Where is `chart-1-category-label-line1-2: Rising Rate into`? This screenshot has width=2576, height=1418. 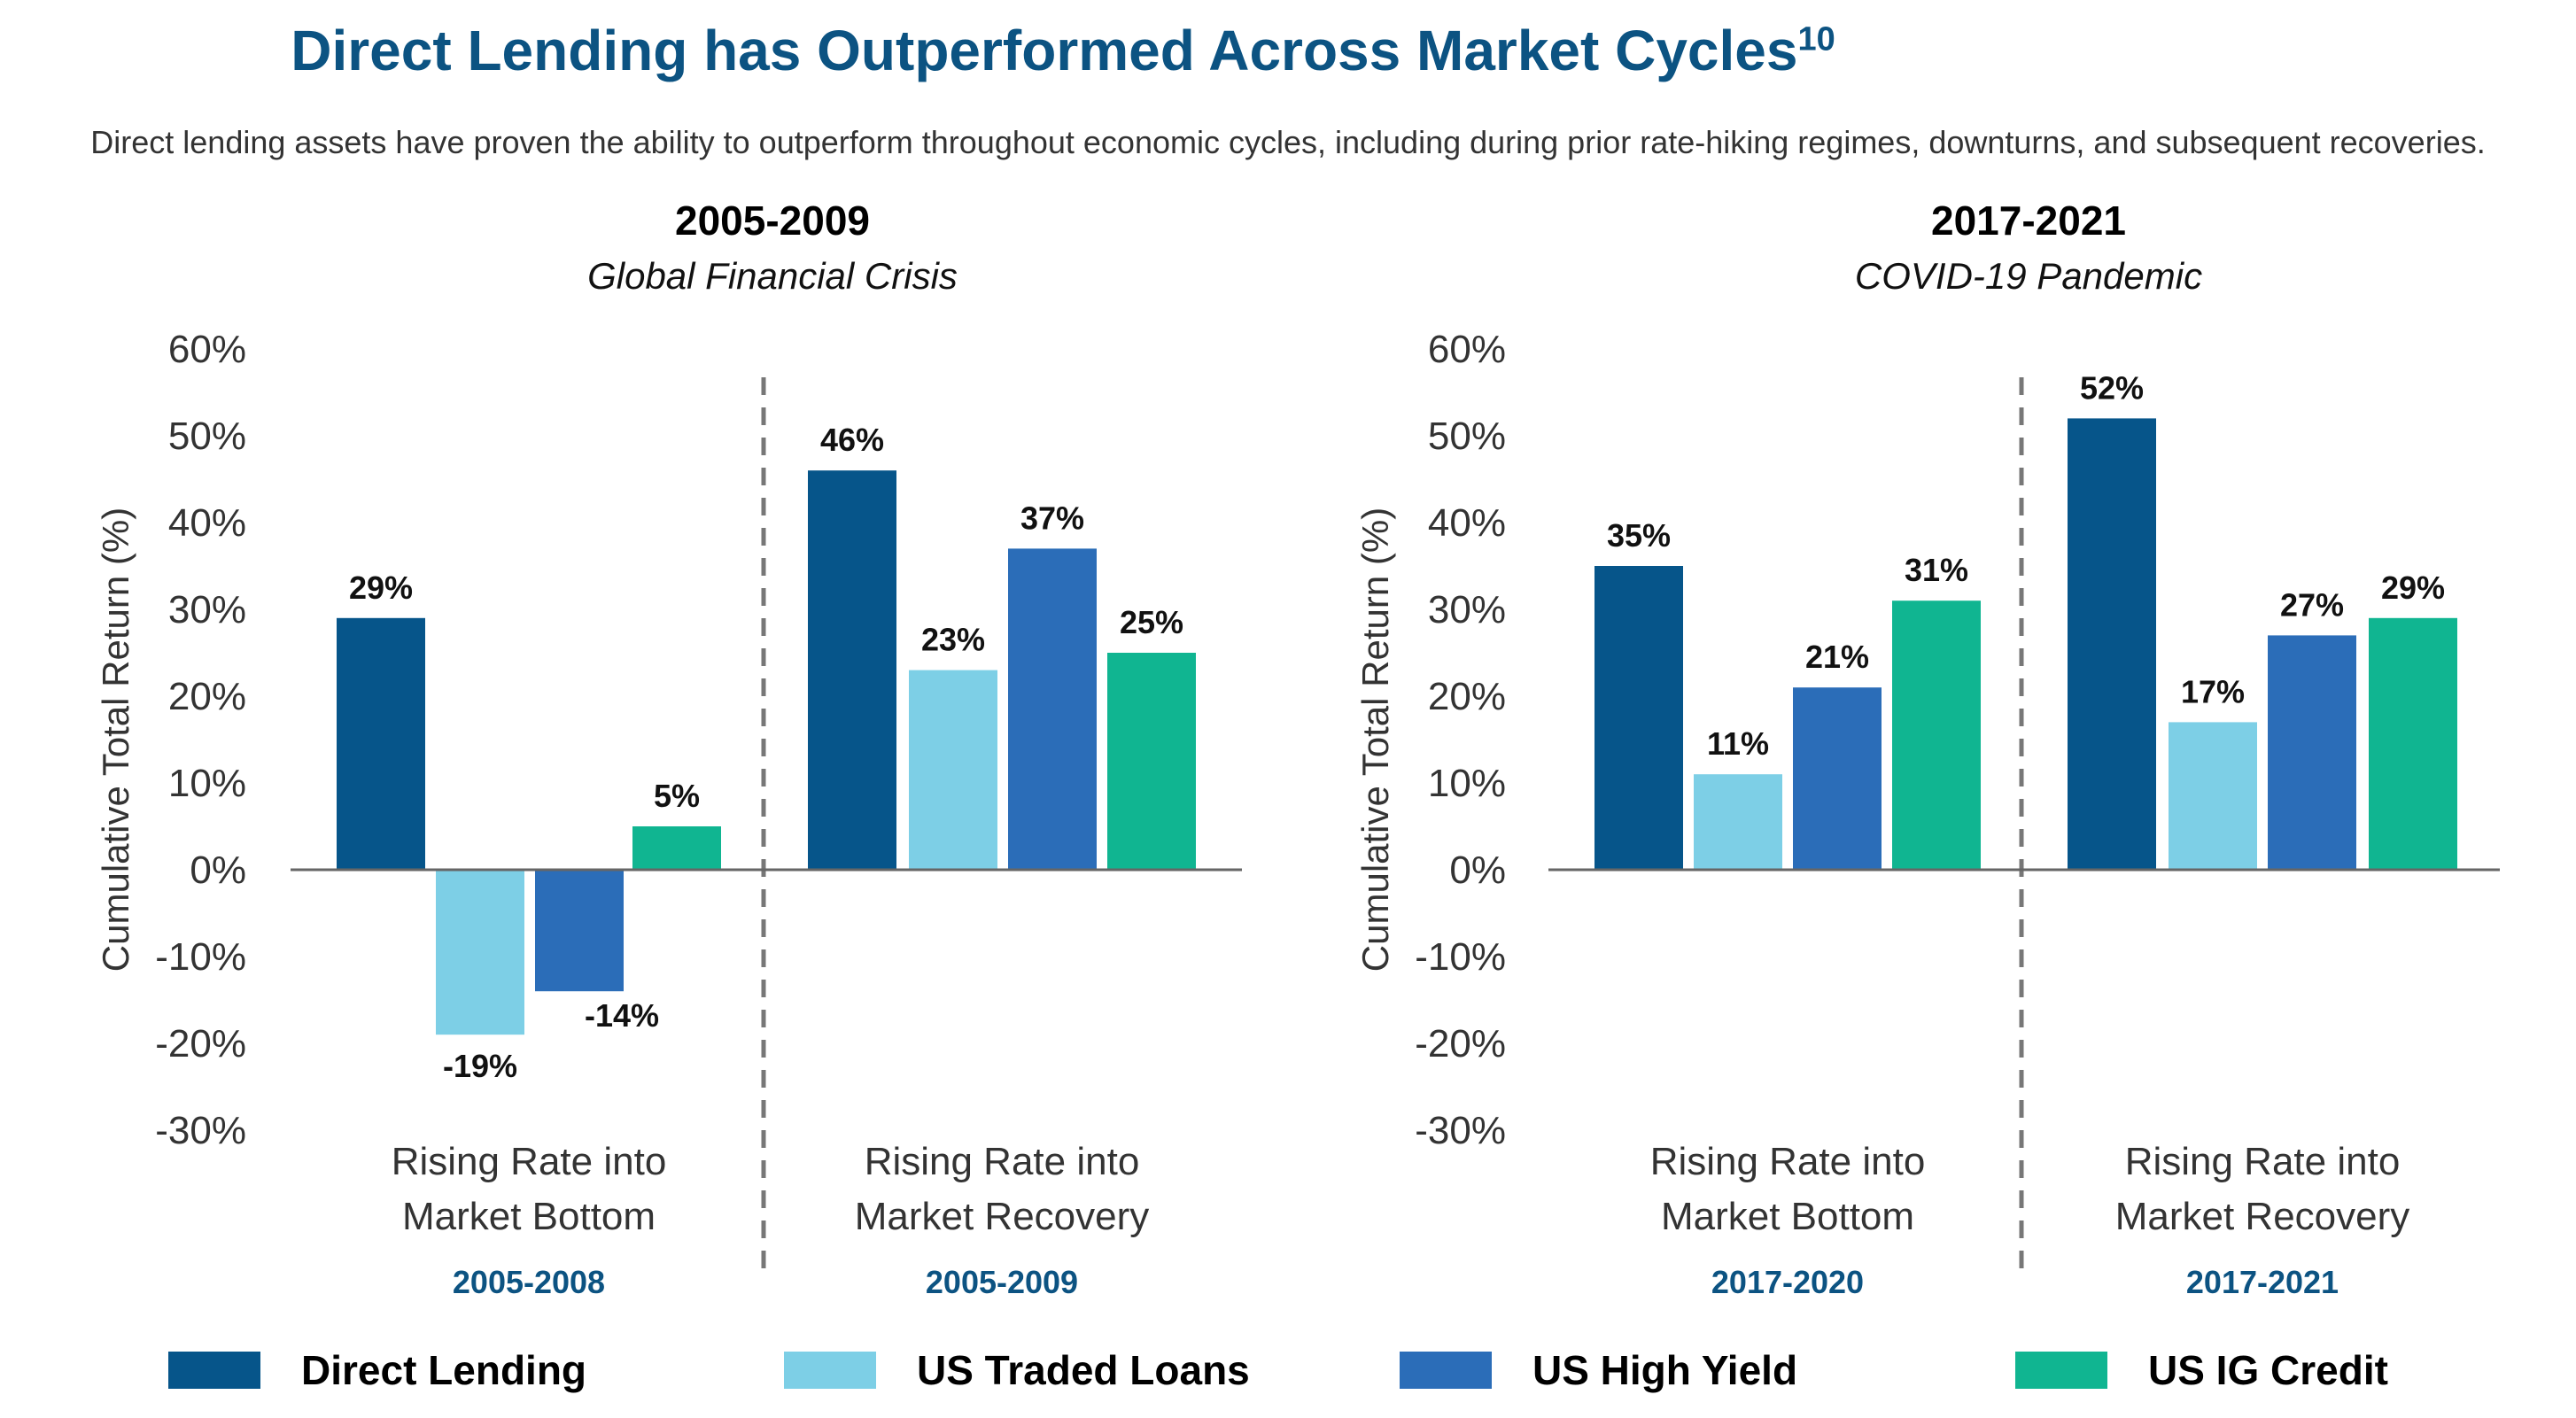
chart-1-category-label-line1-2: Rising Rate into is located at coordinates (1002, 1161).